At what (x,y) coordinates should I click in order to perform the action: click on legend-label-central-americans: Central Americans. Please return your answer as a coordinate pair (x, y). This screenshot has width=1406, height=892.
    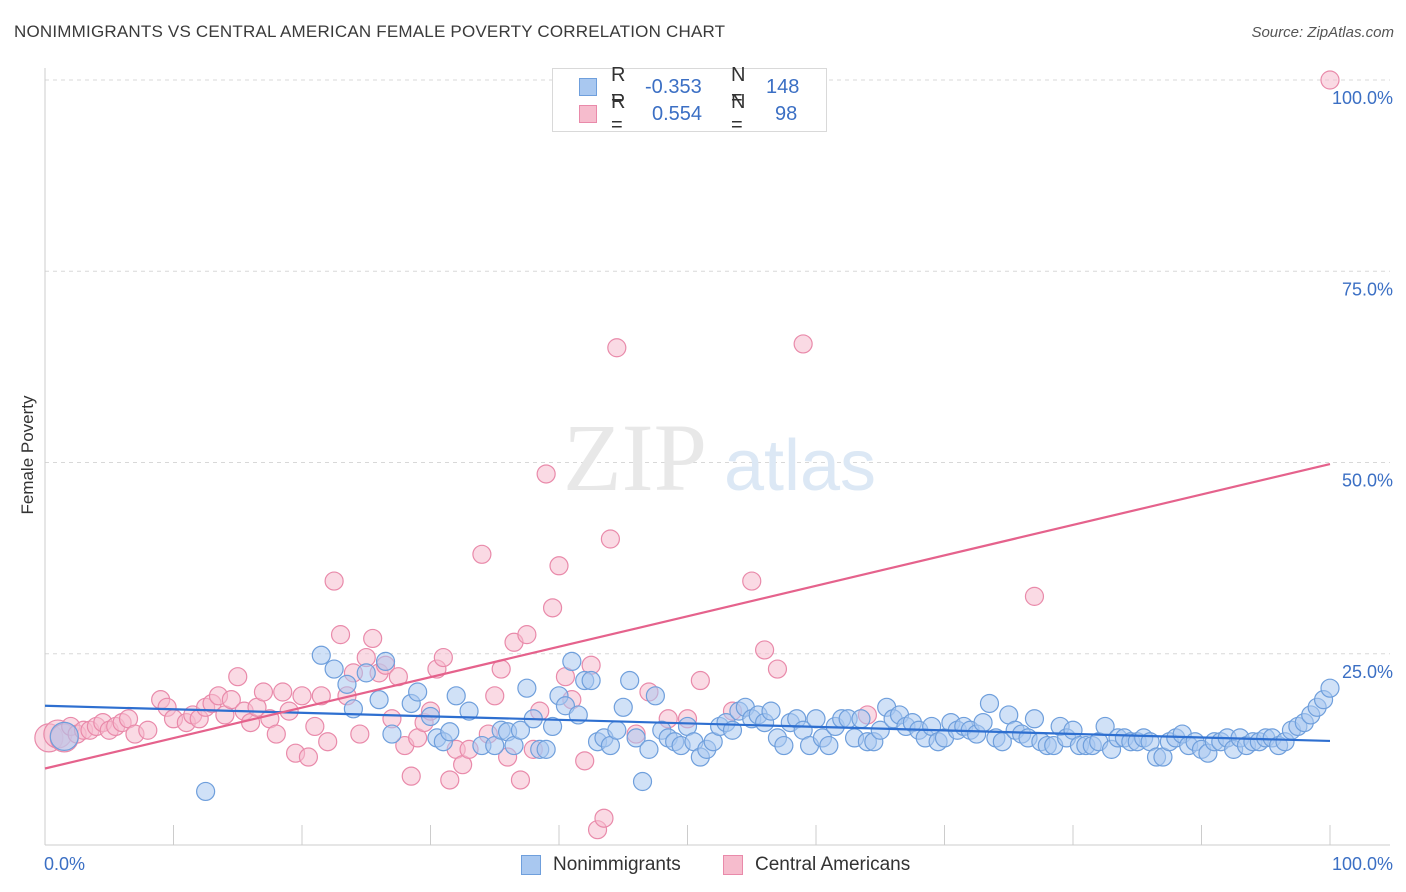
    Looking at the image, I should click on (833, 864).